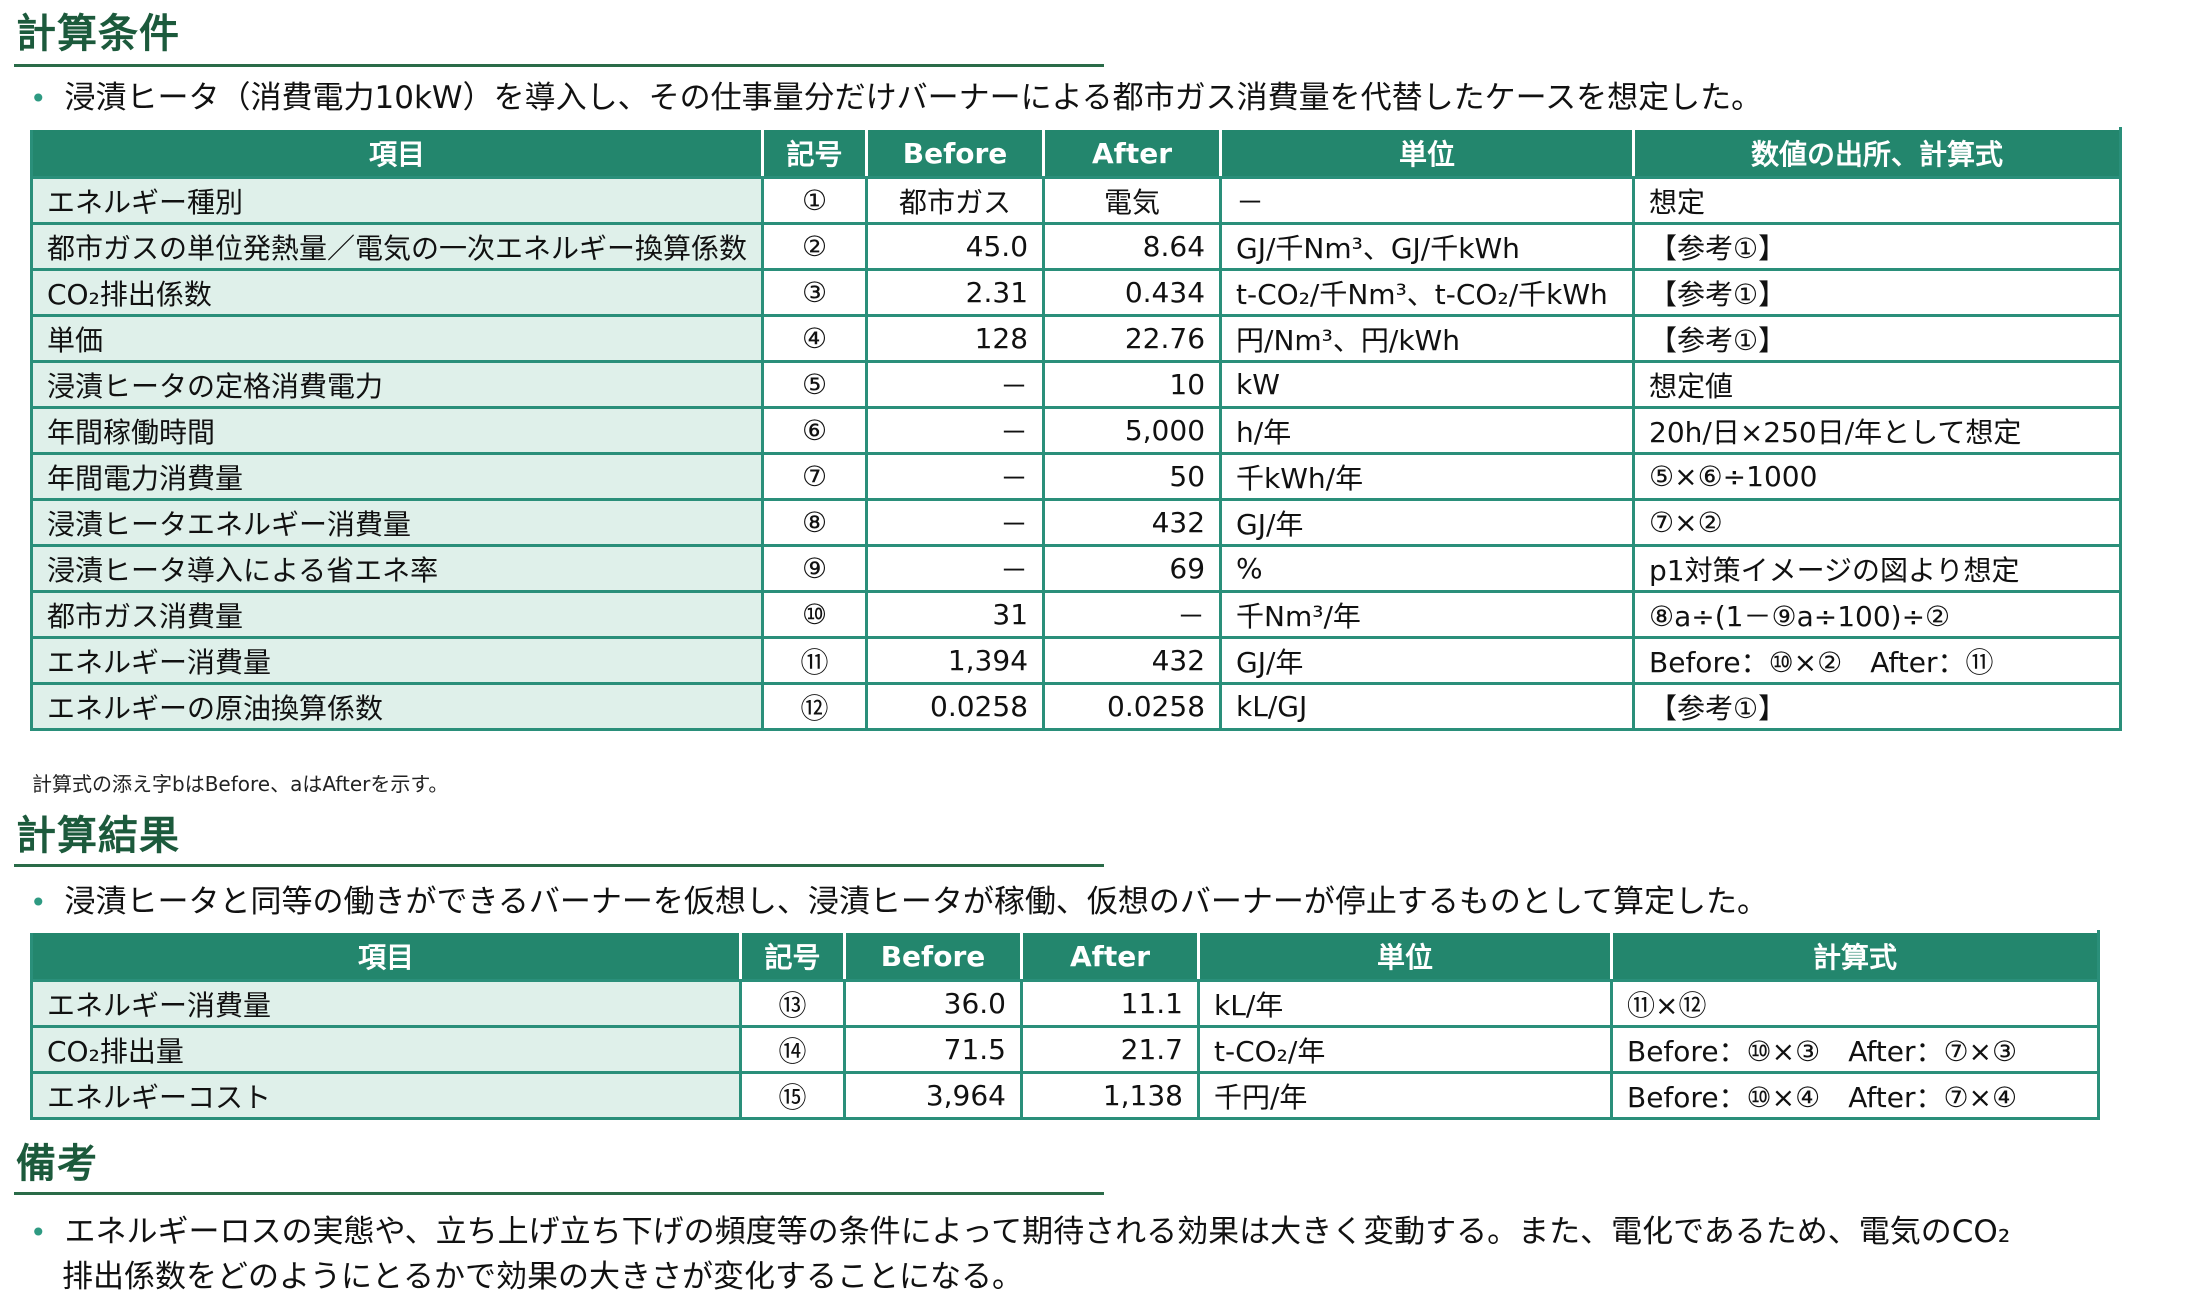  I want to click on unit-cell: t-CO₂/年, so click(1405, 1049).